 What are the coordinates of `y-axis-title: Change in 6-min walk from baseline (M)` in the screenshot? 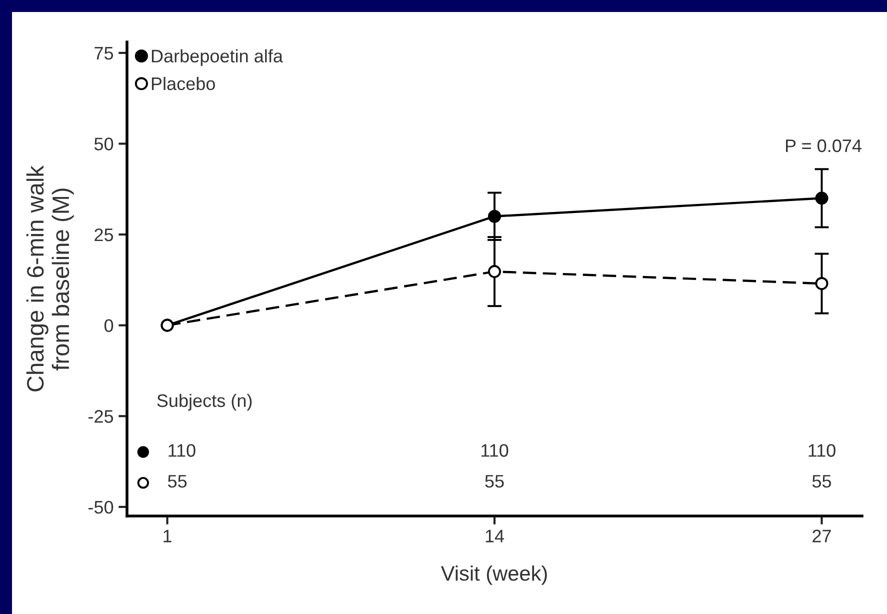 It's located at (50, 278).